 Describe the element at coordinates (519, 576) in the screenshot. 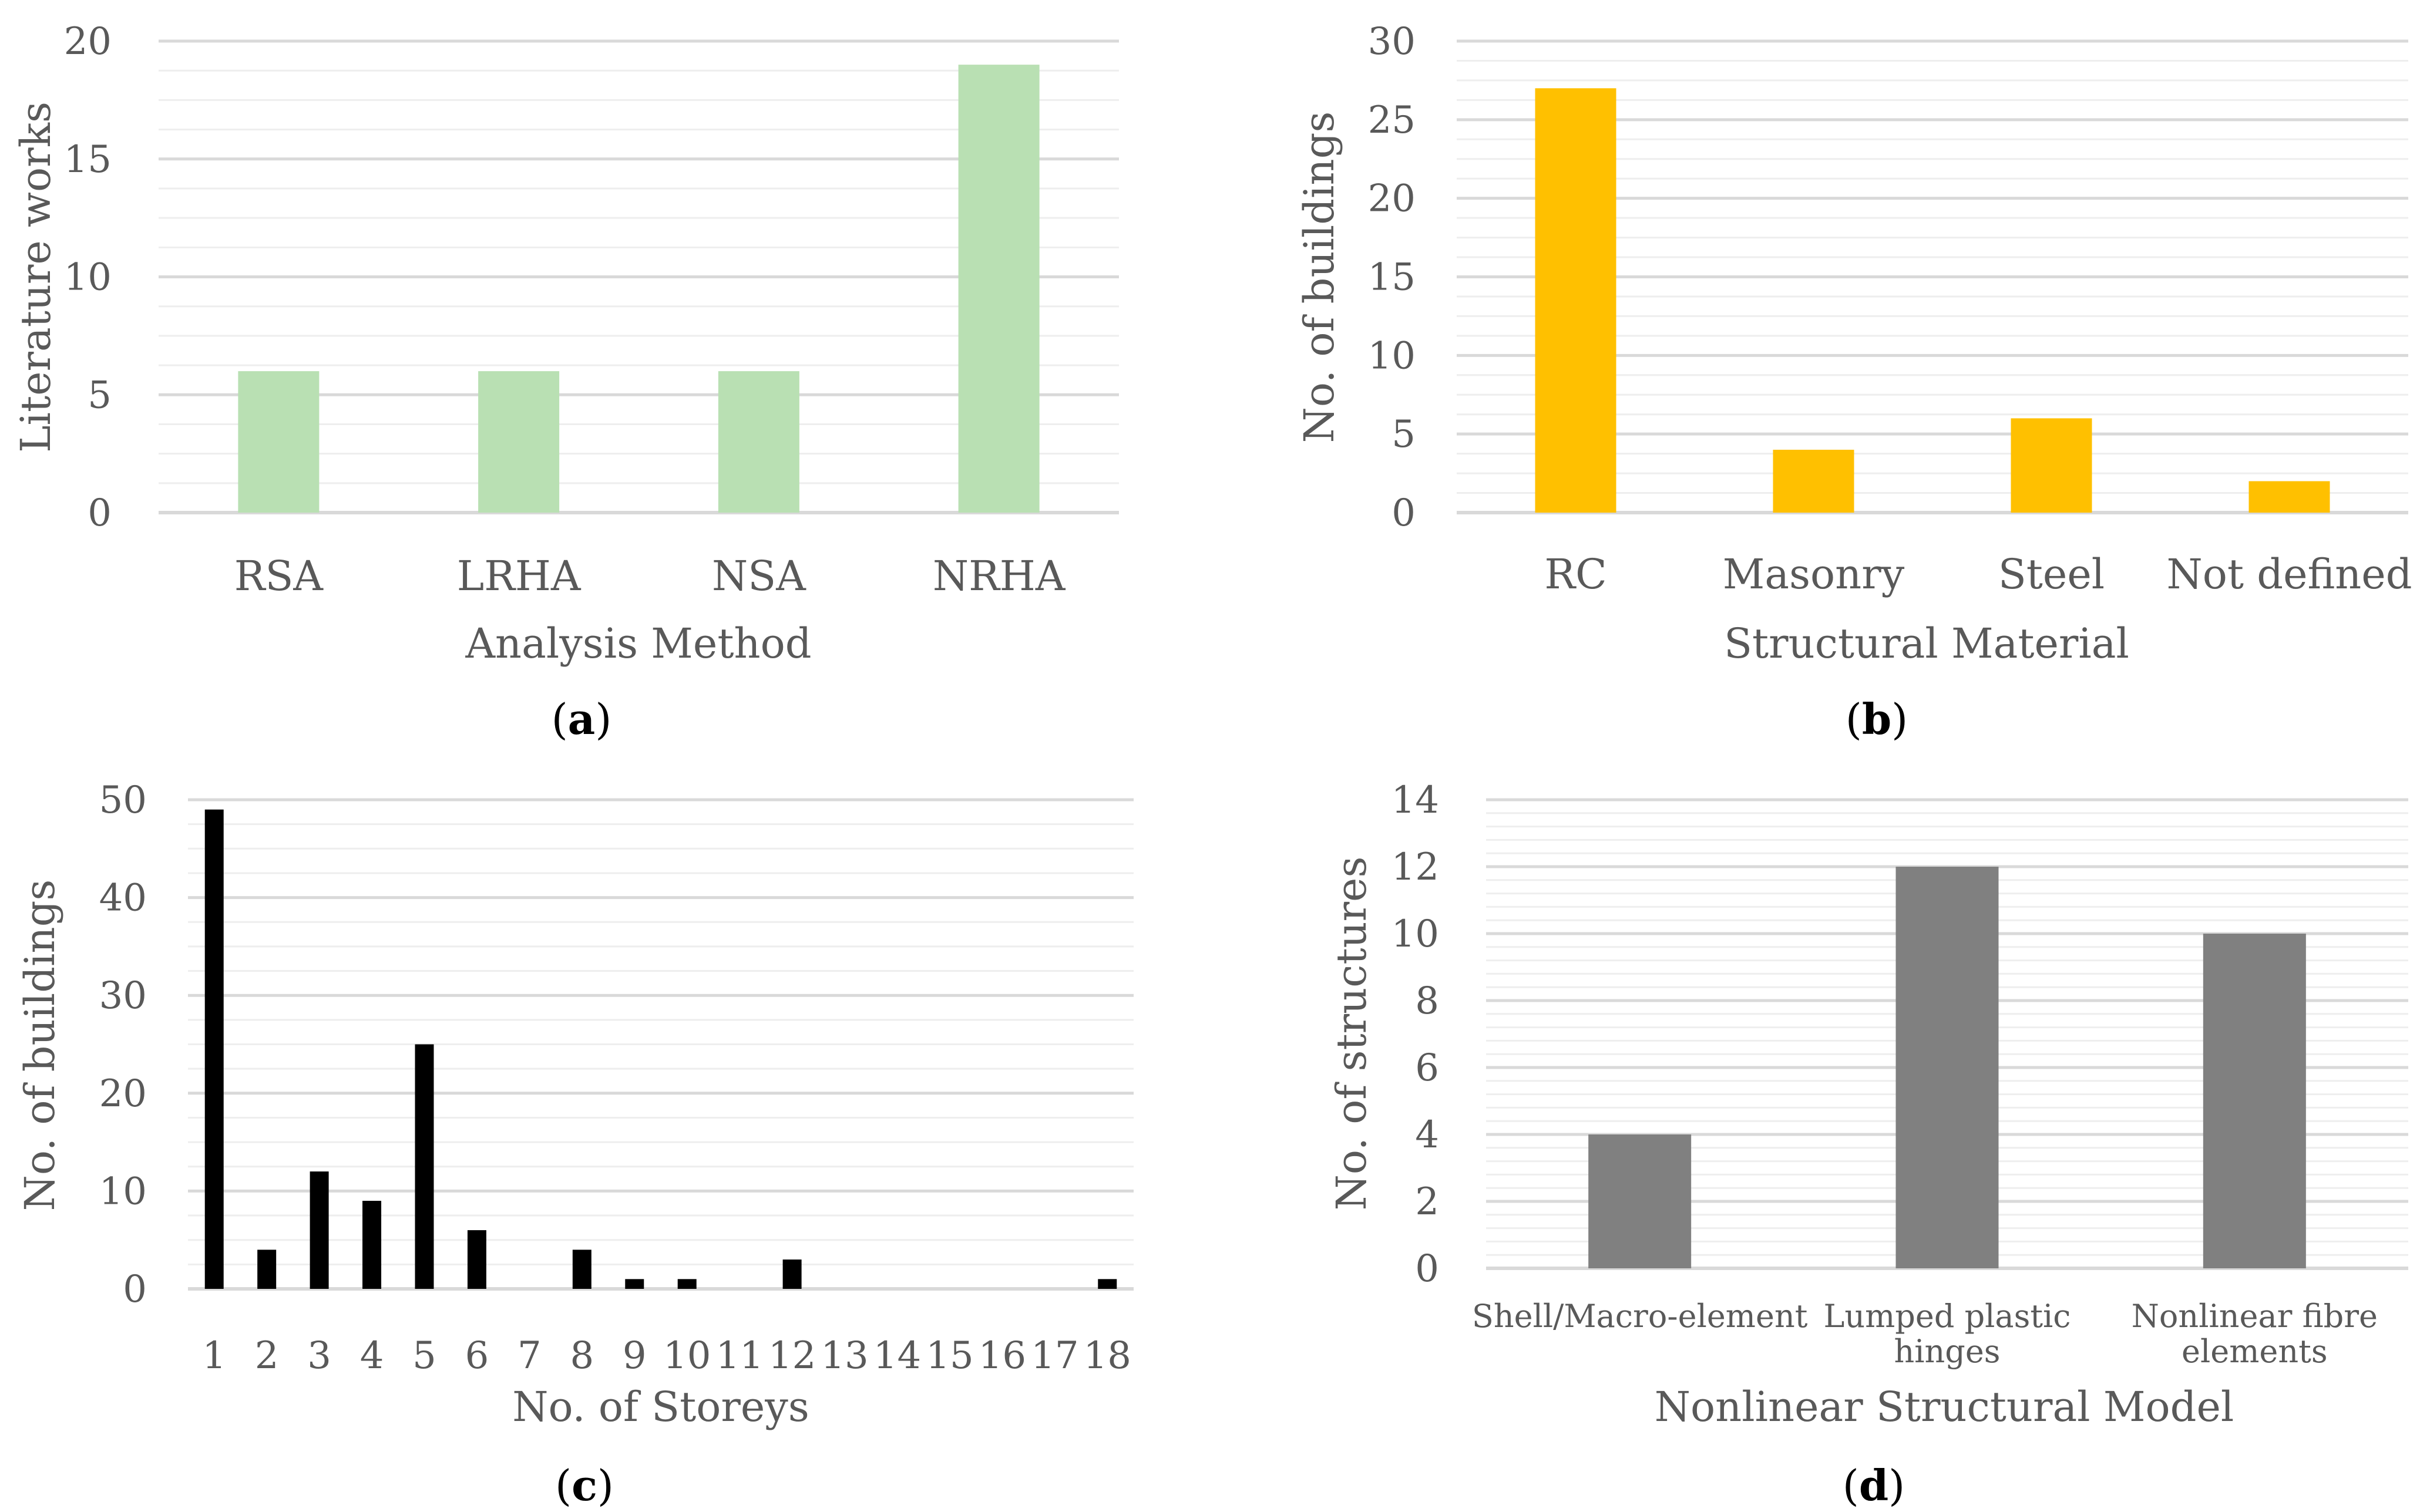

I see `x-tick-label: LRHA` at that location.